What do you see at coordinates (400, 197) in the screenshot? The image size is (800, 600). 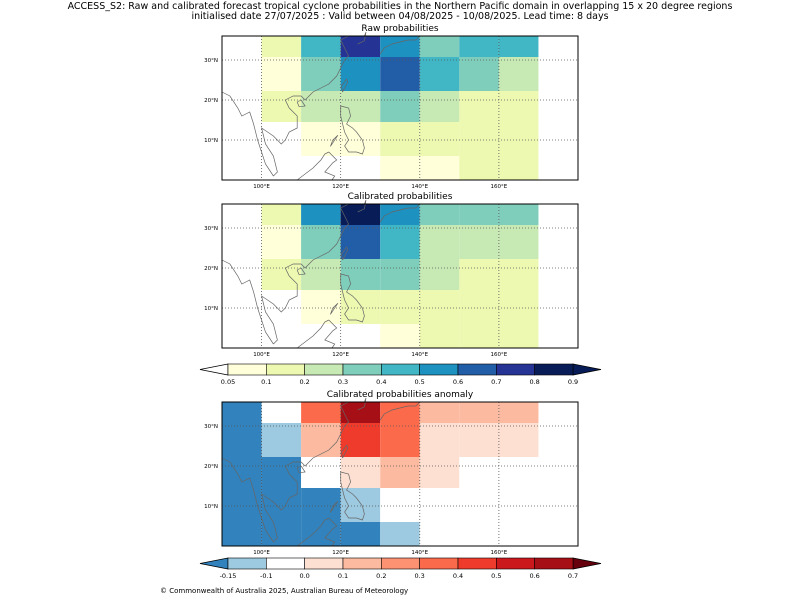 I see `panel-title: Calibrated probabilities` at bounding box center [400, 197].